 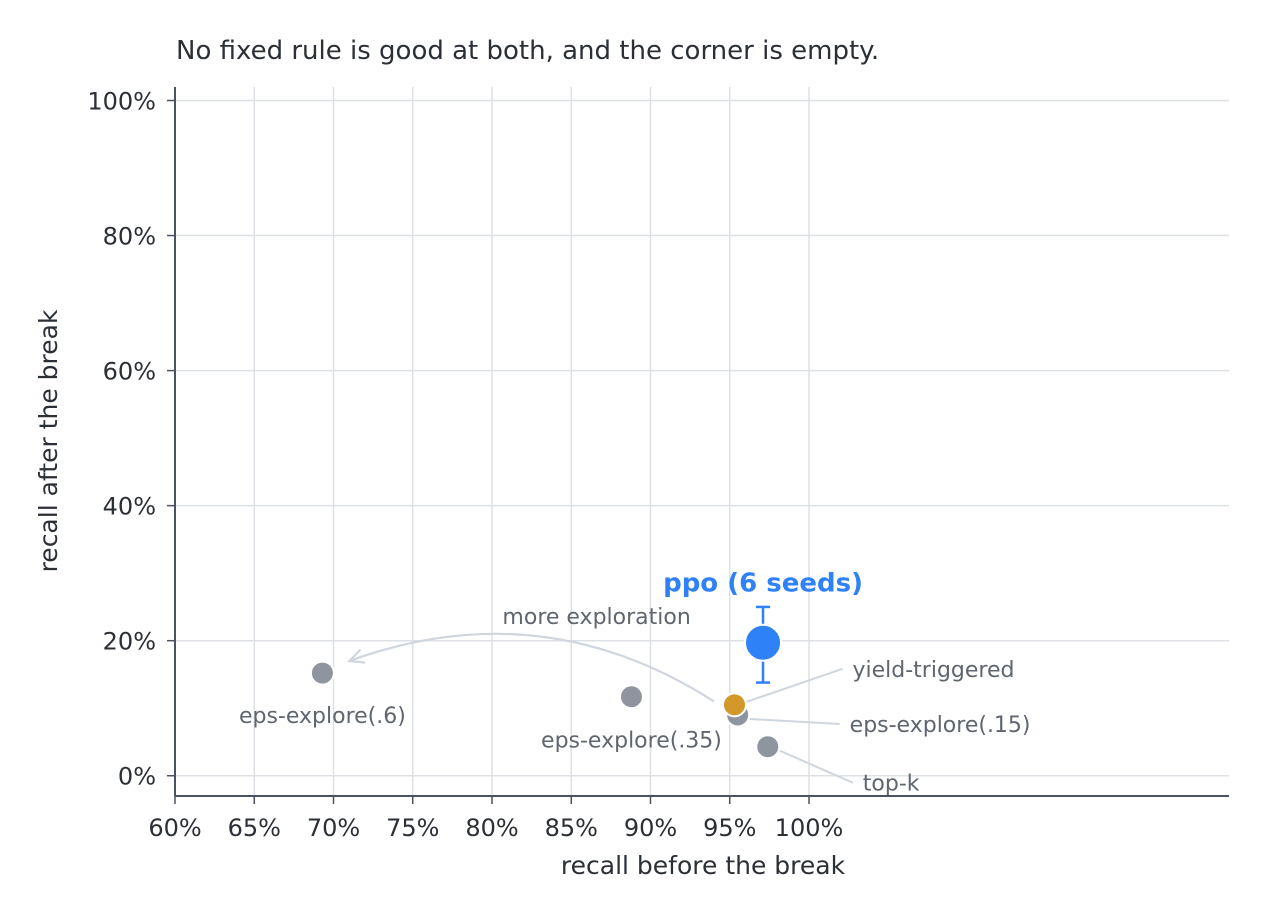 I want to click on y-axis-label: recall after the break, so click(x=48, y=440).